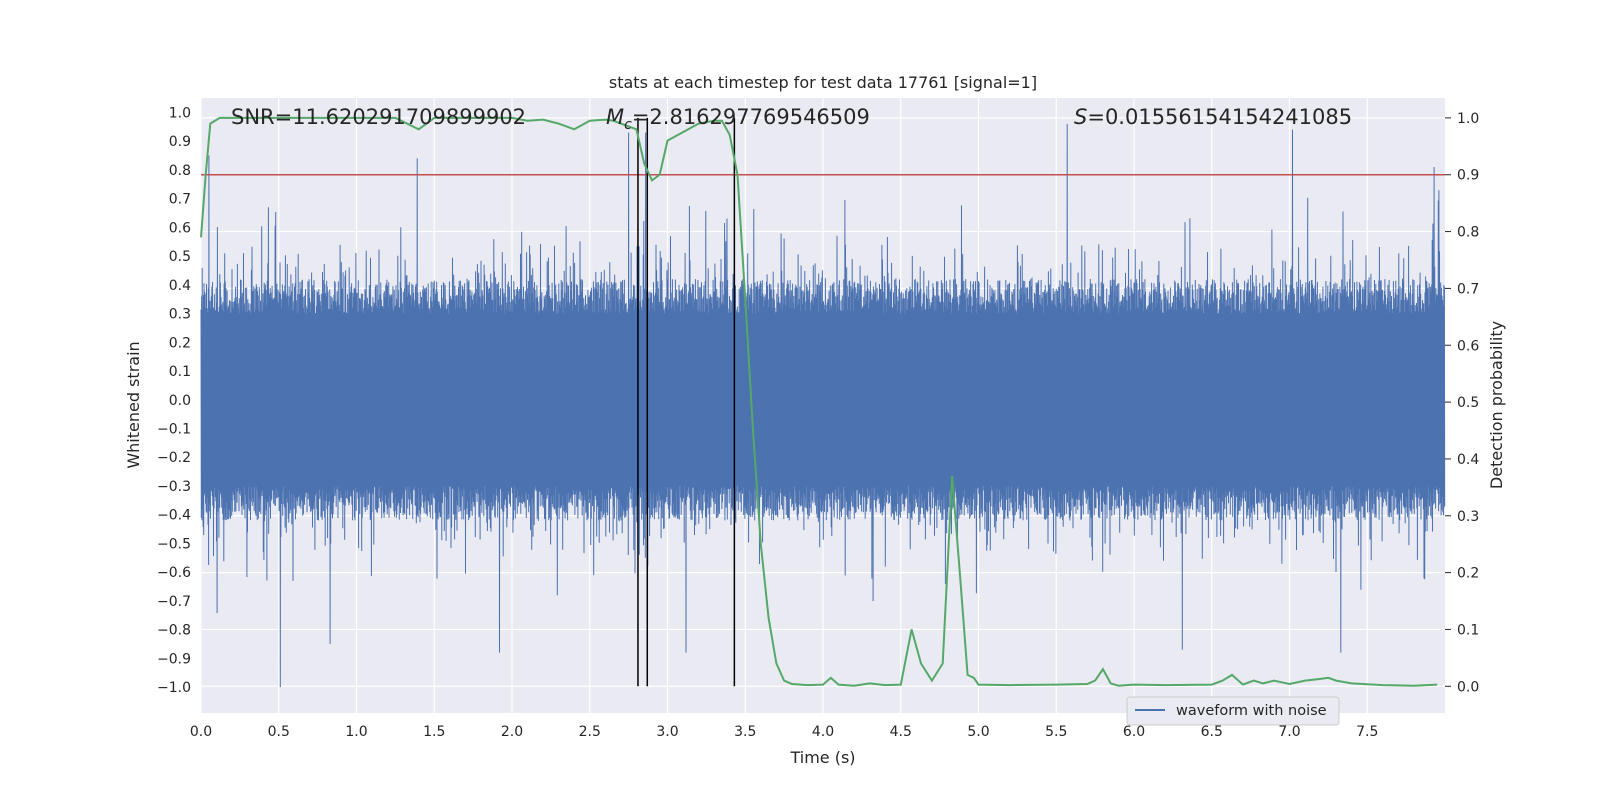  I want to click on y-tick-label: 0.0, so click(180, 401).